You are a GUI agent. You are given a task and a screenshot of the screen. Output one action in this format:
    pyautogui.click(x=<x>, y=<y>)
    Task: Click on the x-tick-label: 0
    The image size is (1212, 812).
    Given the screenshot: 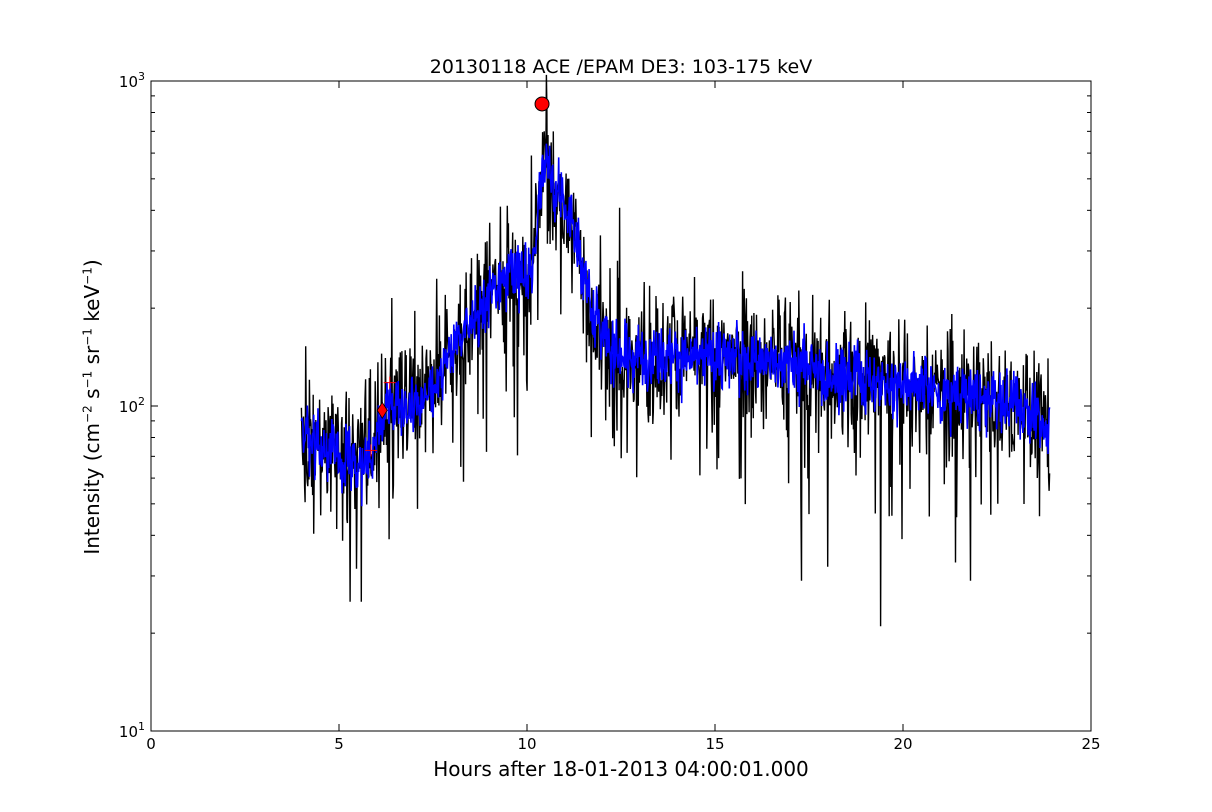 What is the action you would take?
    pyautogui.click(x=151, y=744)
    